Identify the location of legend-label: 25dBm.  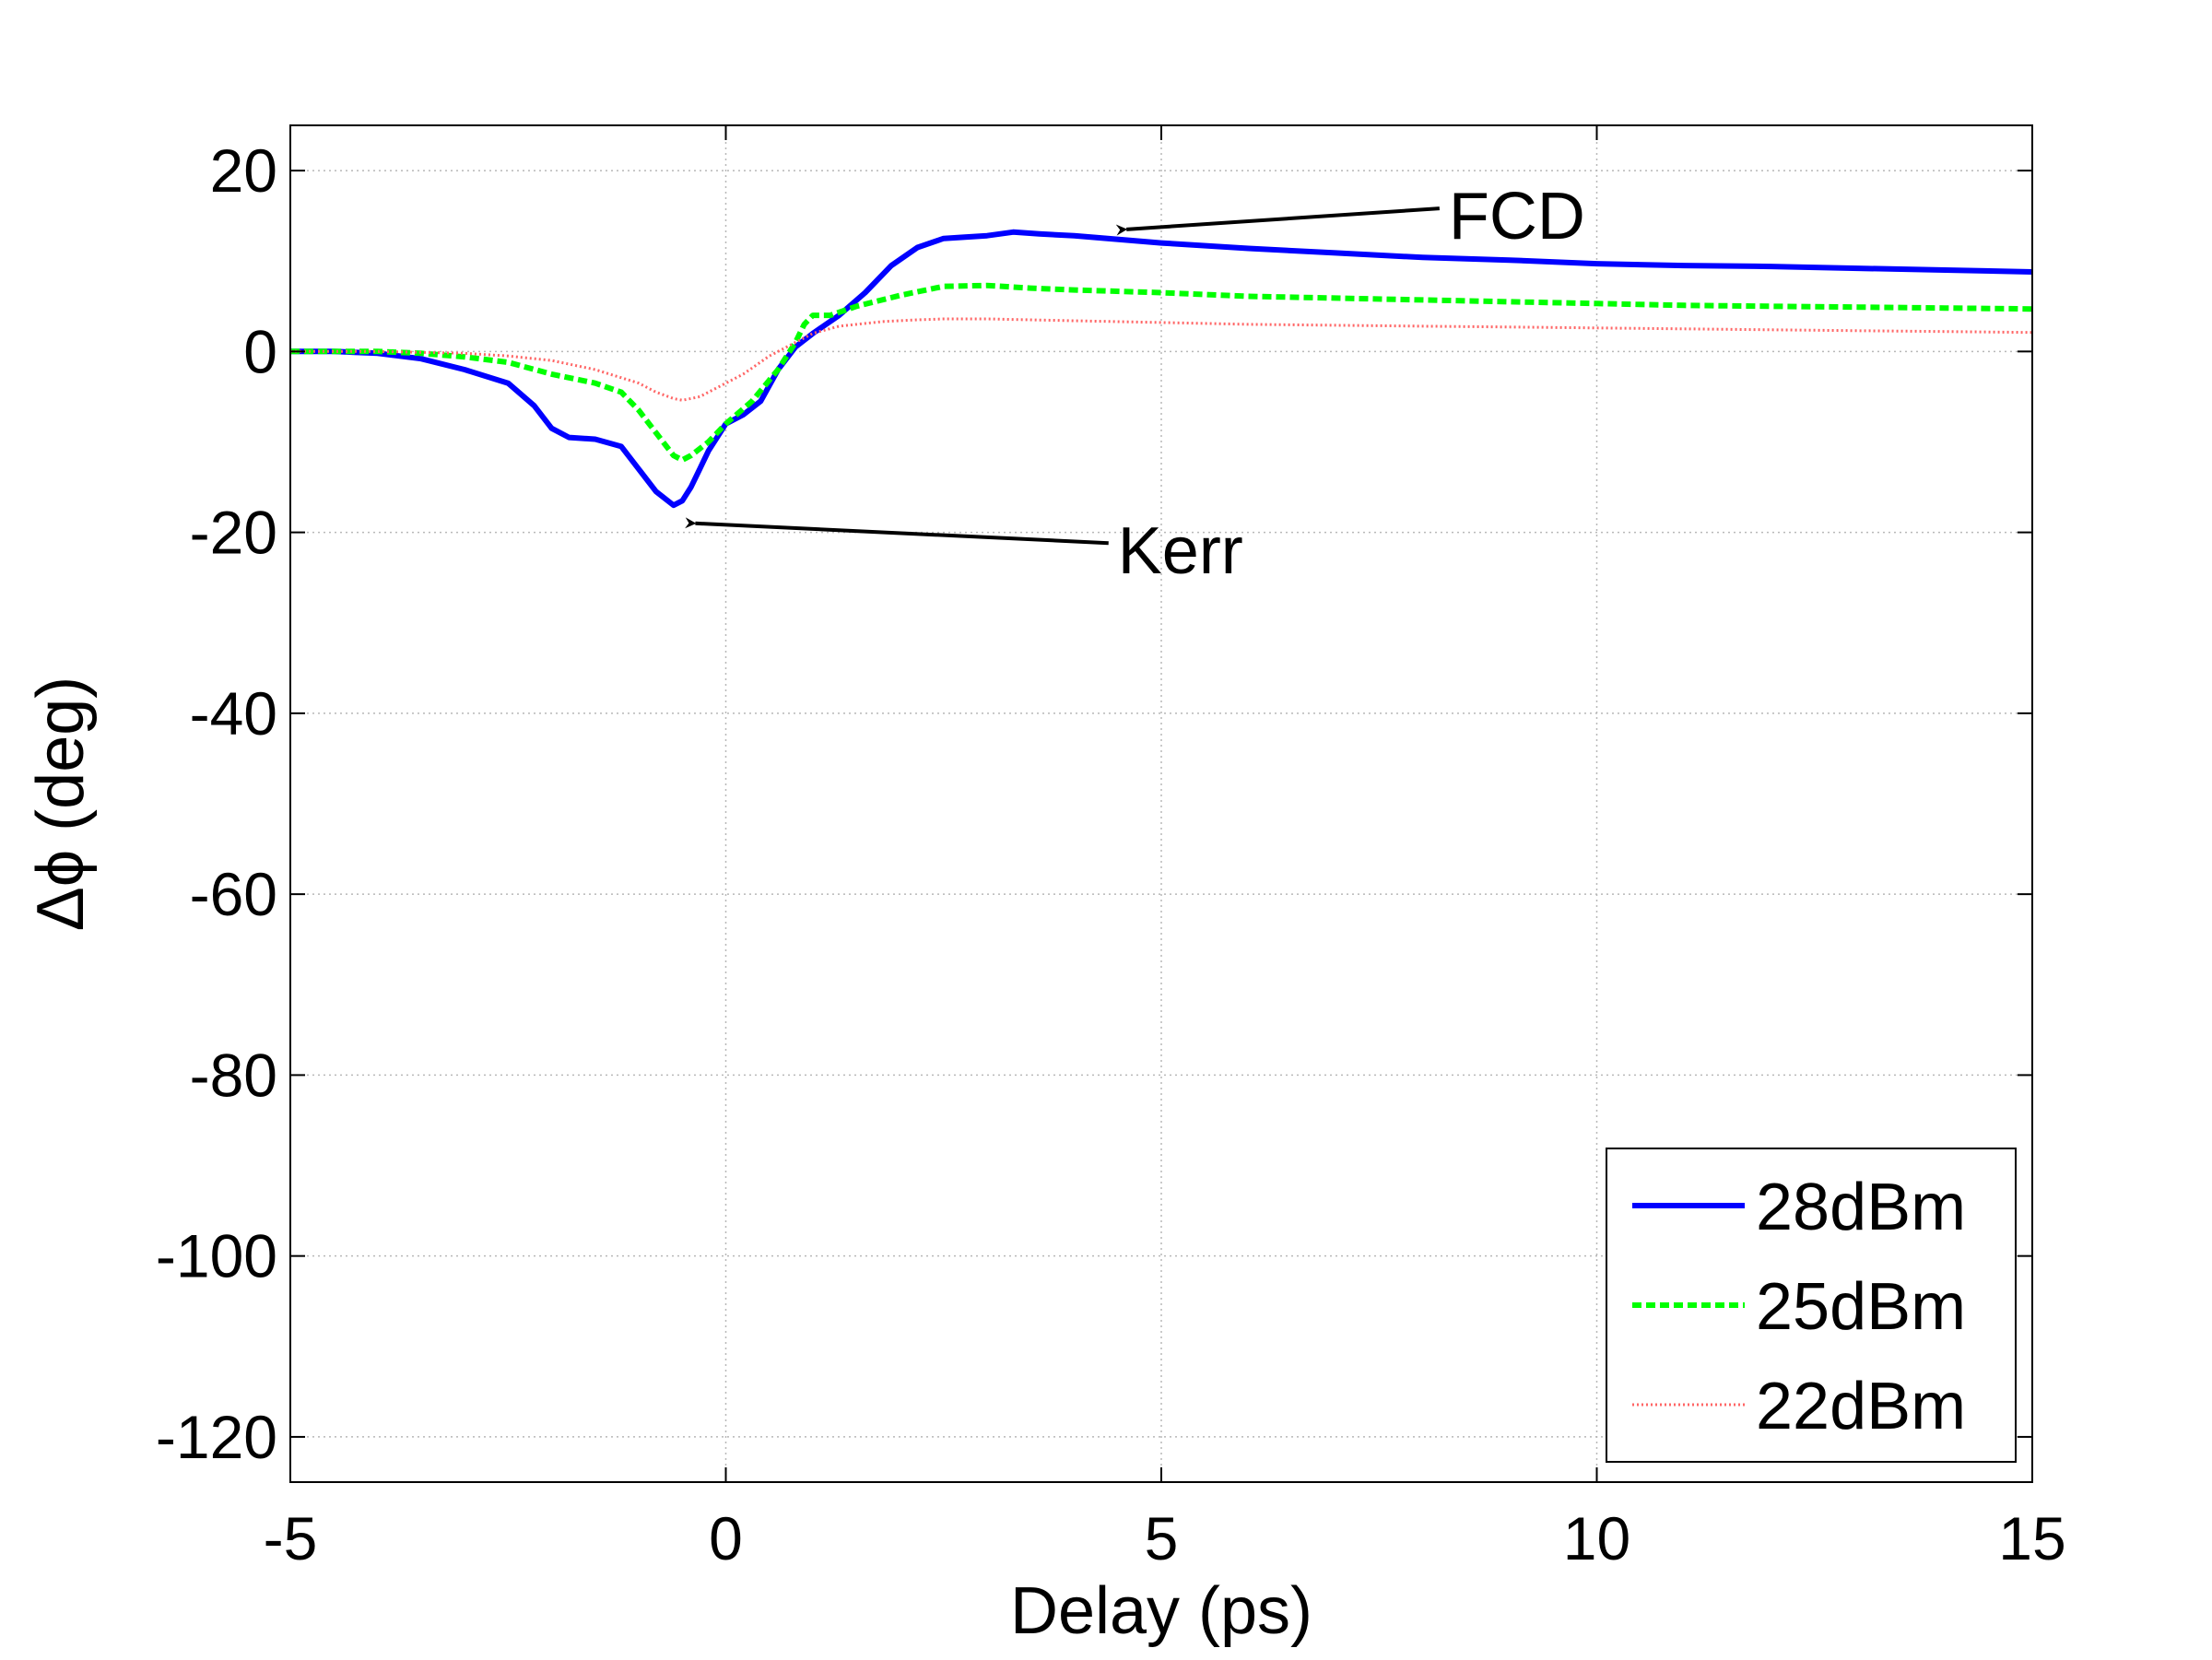
(1861, 1307).